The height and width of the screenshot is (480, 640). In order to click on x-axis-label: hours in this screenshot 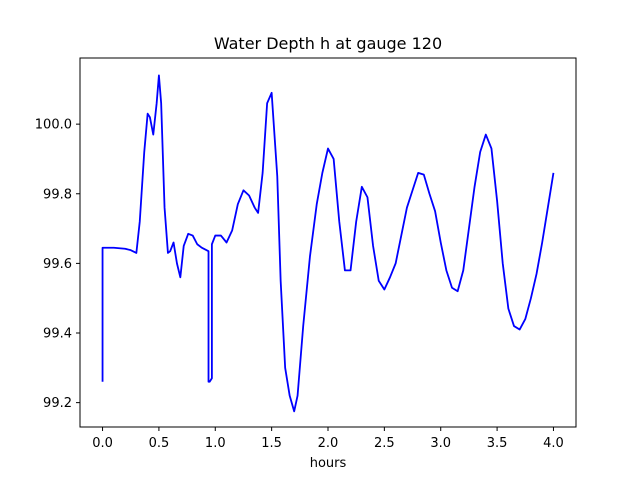, I will do `click(328, 463)`.